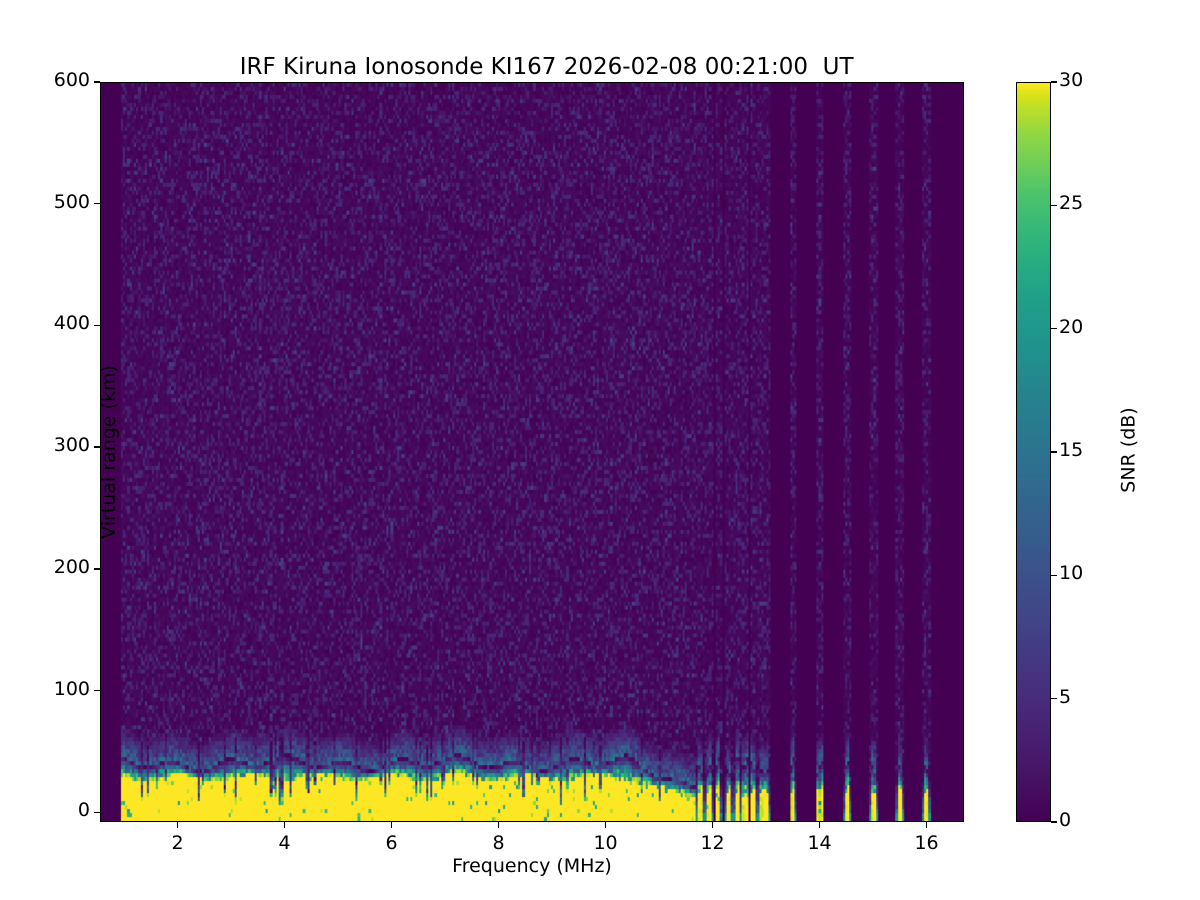  What do you see at coordinates (71, 445) in the screenshot?
I see `y-tick-label-300: 300` at bounding box center [71, 445].